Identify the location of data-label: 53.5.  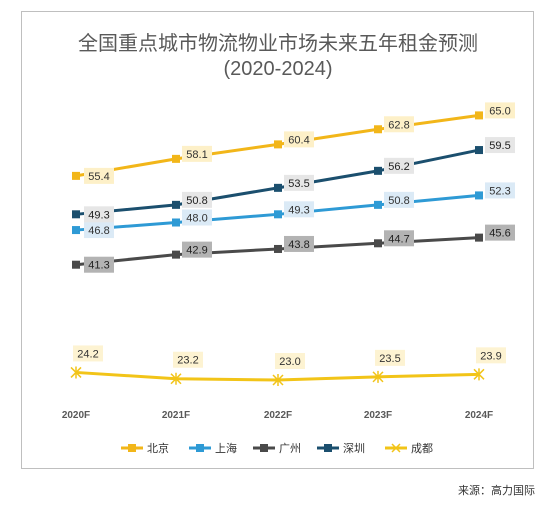
(298, 184).